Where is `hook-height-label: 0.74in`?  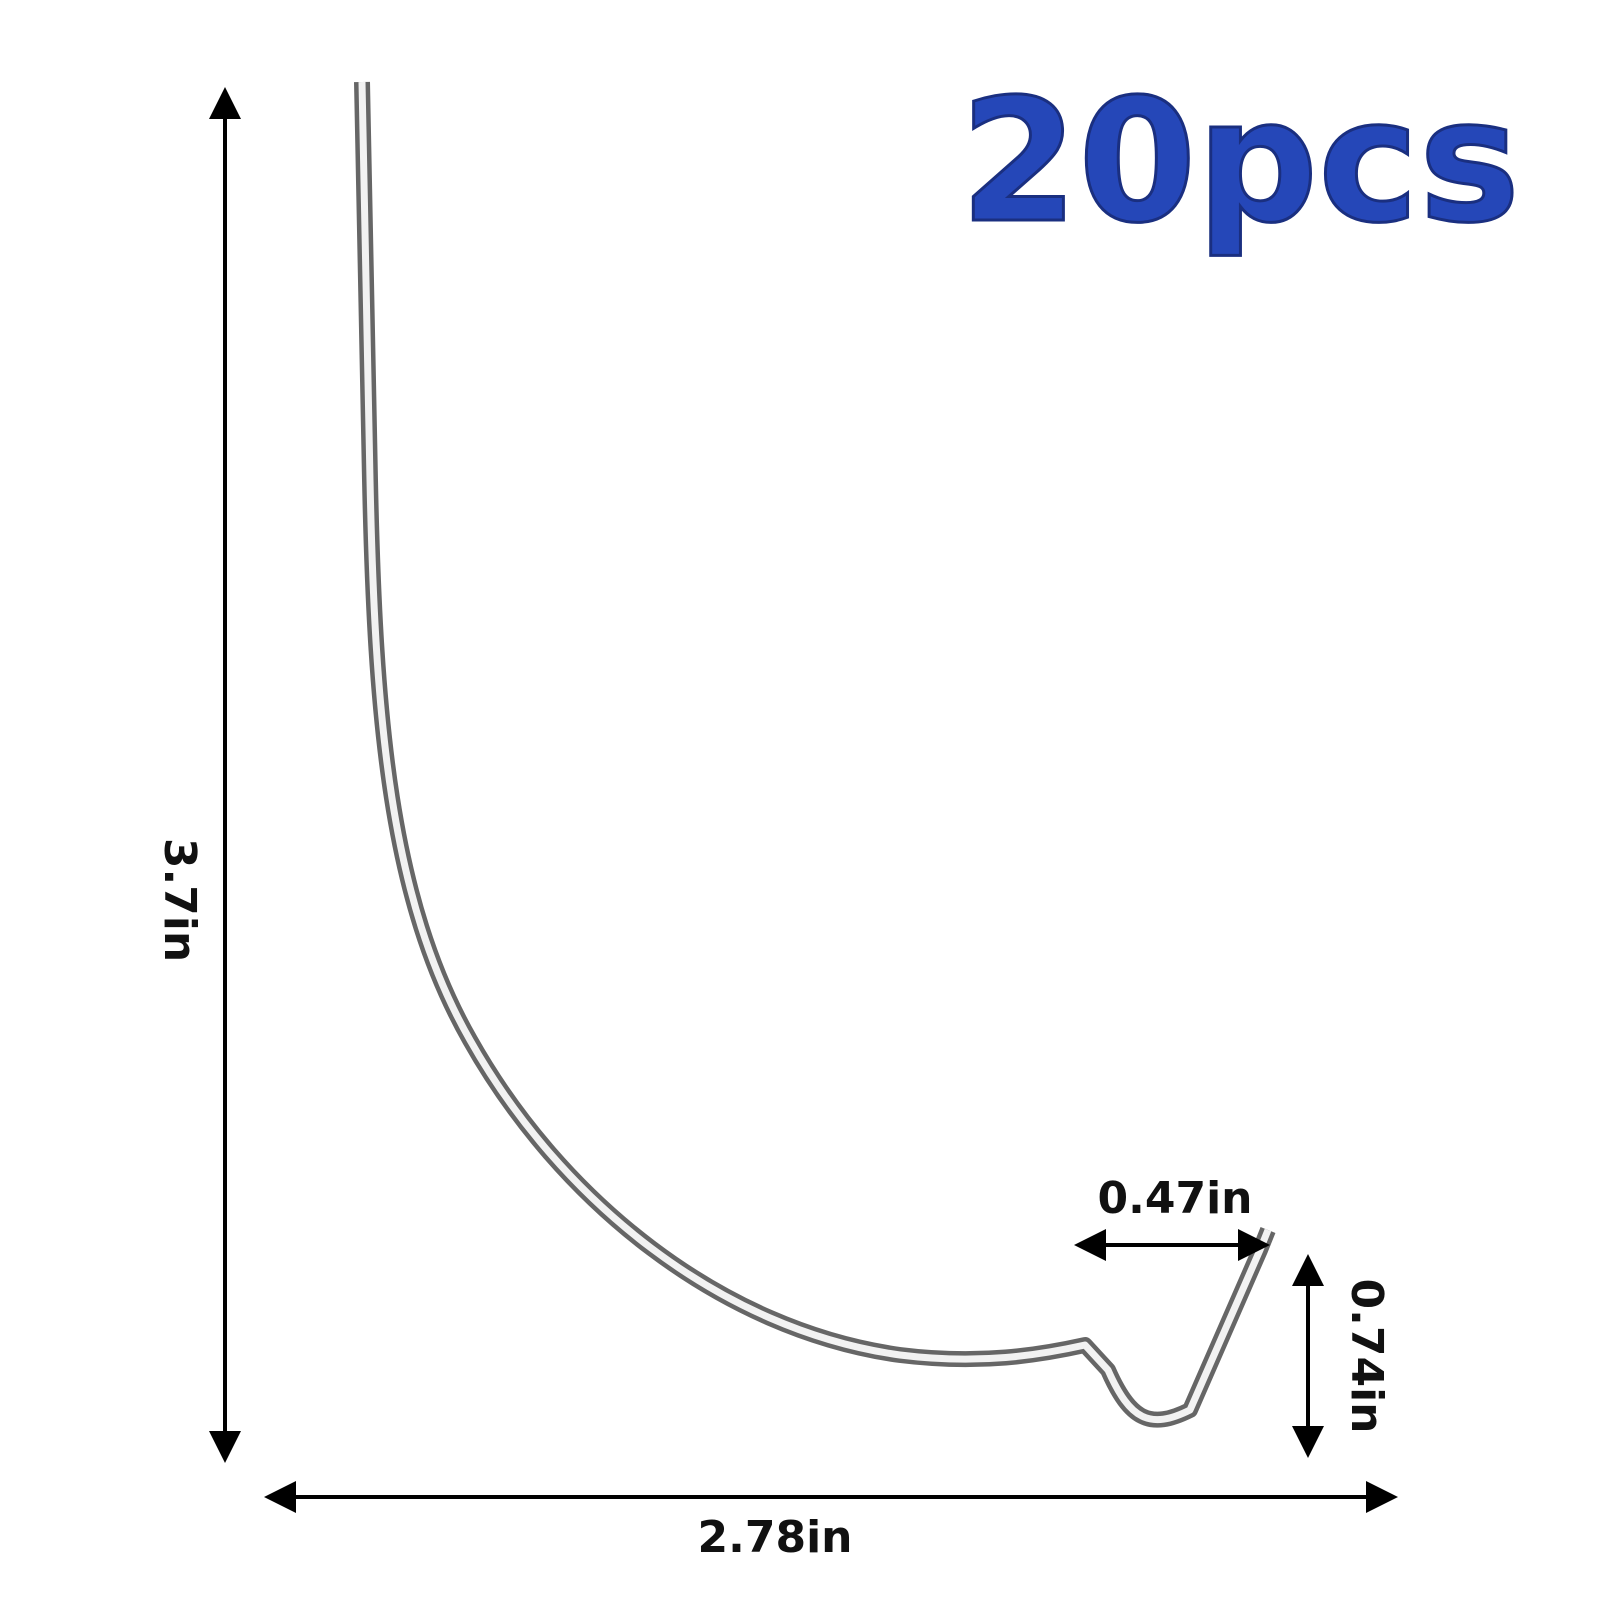 hook-height-label: 0.74in is located at coordinates (1366, 1356).